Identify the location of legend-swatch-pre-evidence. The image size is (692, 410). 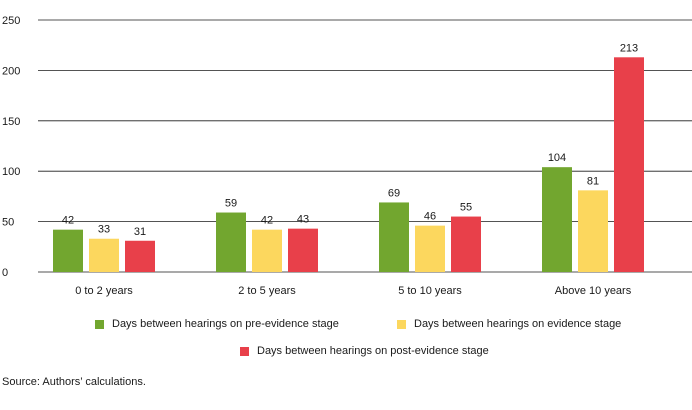
(99, 324).